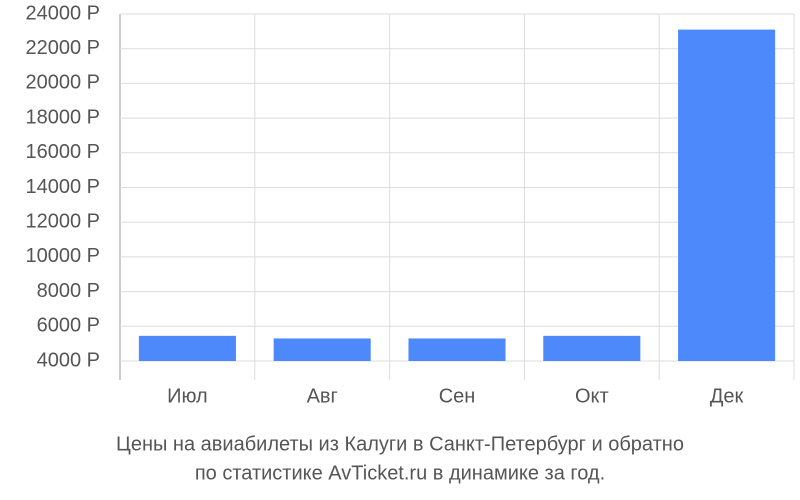 This screenshot has width=800, height=500. Describe the element at coordinates (62, 221) in the screenshot. I see `y-tick-label: 12000 Р` at that location.